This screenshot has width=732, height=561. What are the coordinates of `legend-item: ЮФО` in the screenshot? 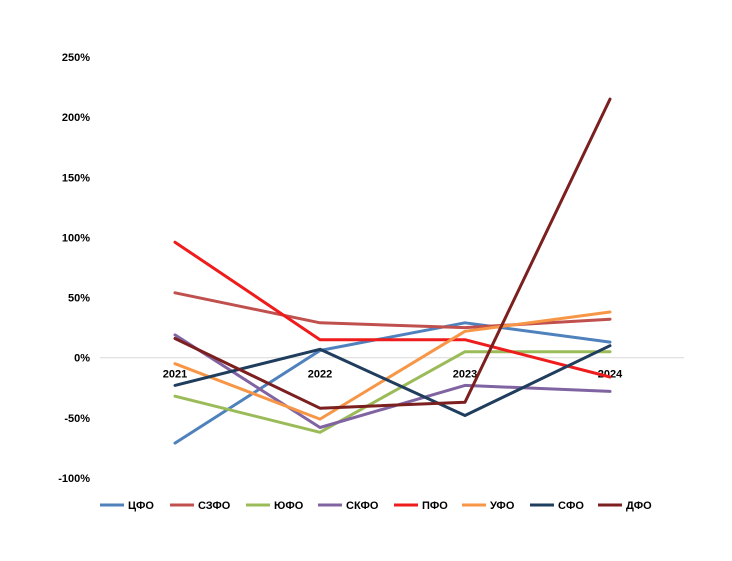 It's located at (275, 506).